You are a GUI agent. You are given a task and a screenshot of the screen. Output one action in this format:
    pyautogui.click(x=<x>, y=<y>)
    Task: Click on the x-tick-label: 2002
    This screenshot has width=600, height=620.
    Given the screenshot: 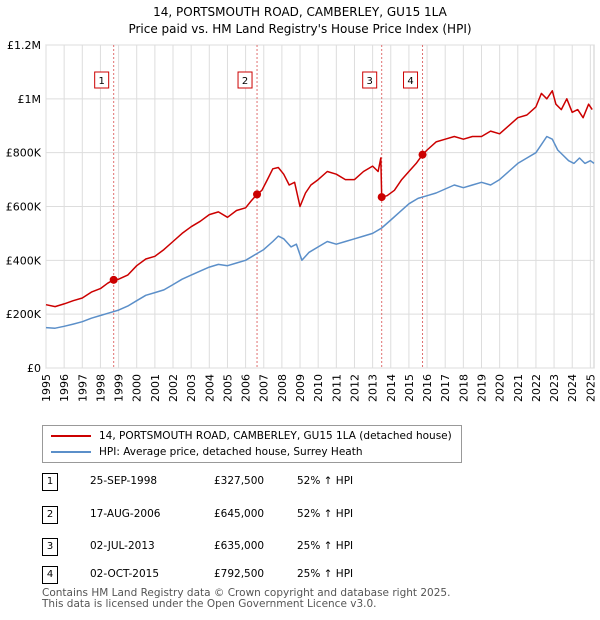 What is the action you would take?
    pyautogui.click(x=173, y=388)
    